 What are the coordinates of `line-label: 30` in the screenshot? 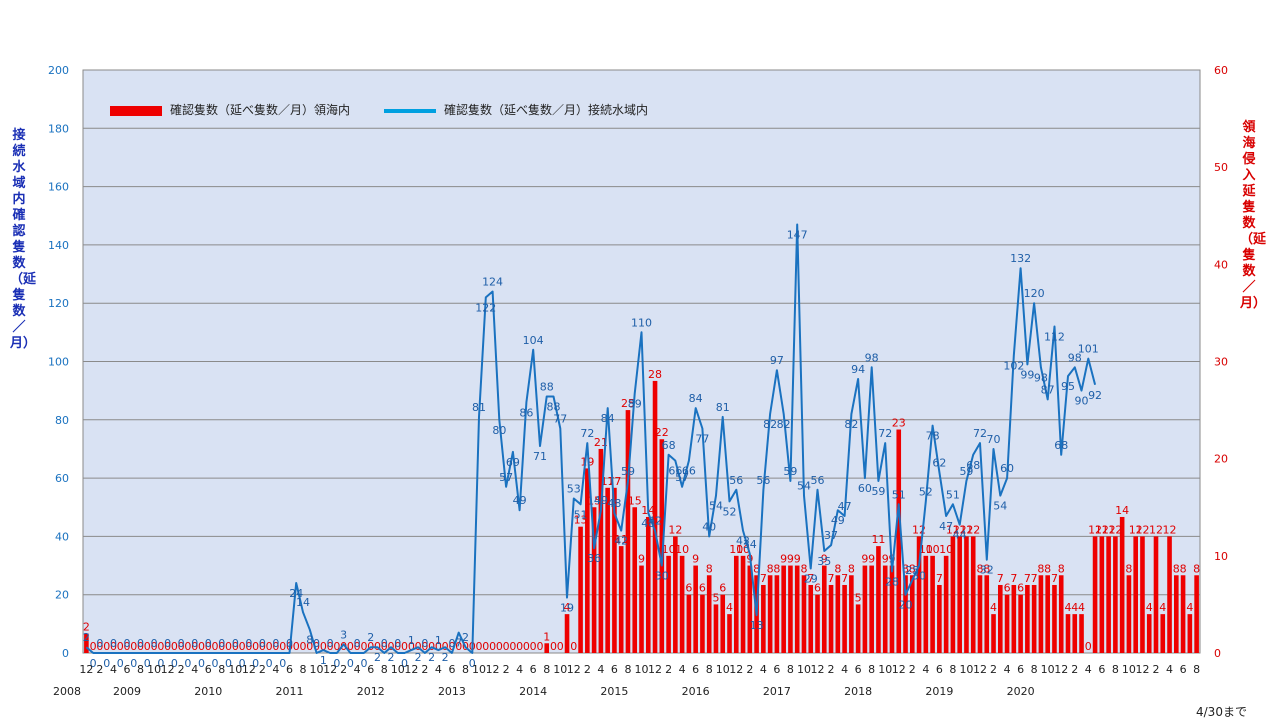 It's located at (662, 576).